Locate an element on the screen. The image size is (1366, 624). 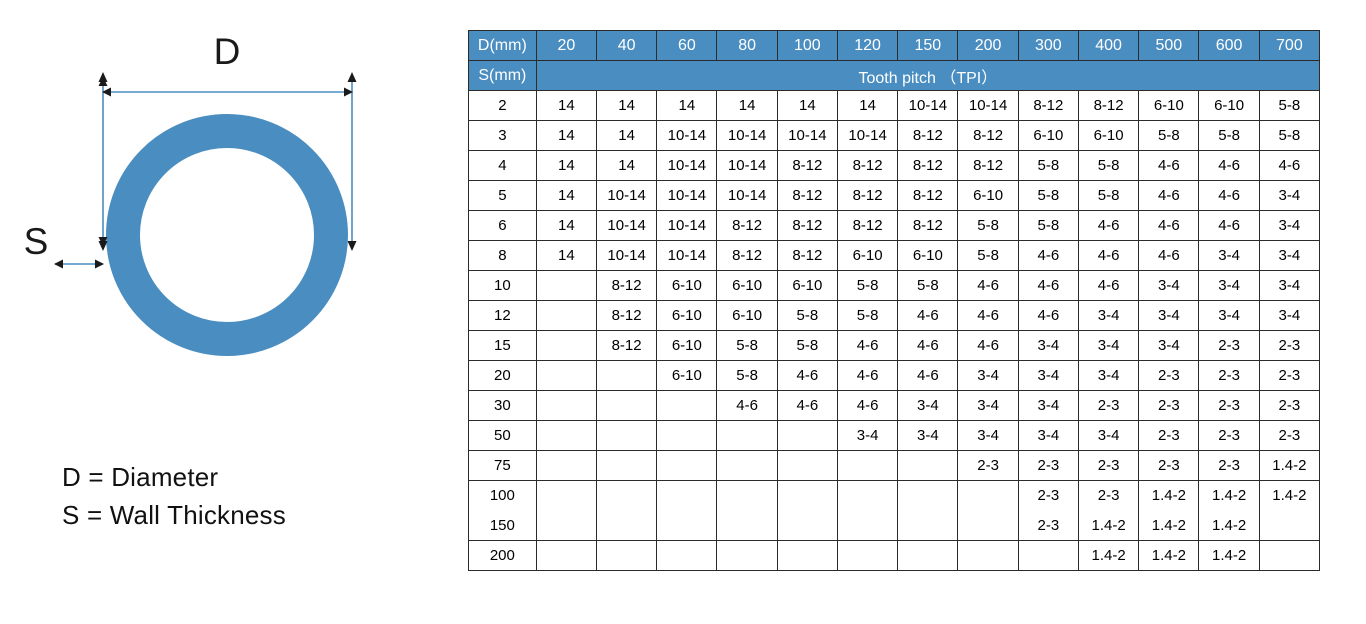
diagram-legend: D = Diameter S = Wall Thickness is located at coordinates (174, 496).